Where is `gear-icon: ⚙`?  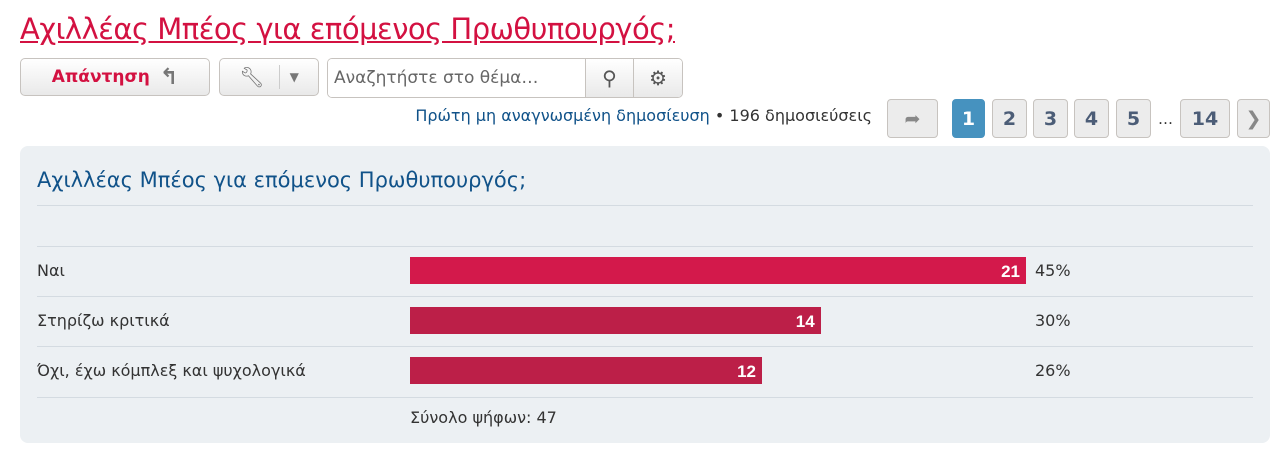
gear-icon: ⚙ is located at coordinates (658, 78).